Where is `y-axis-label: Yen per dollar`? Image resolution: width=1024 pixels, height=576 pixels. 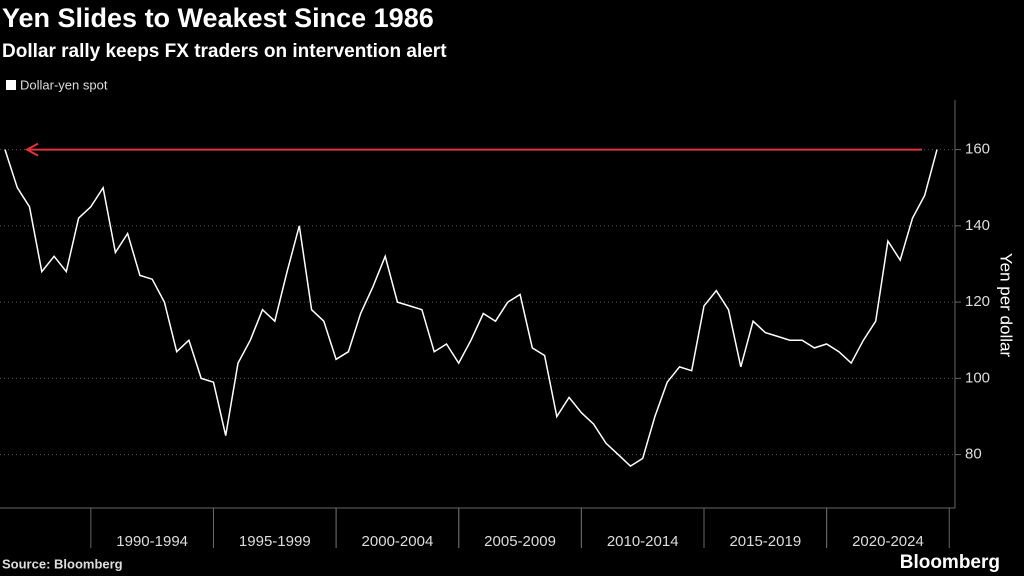 y-axis-label: Yen per dollar is located at coordinates (1006, 305).